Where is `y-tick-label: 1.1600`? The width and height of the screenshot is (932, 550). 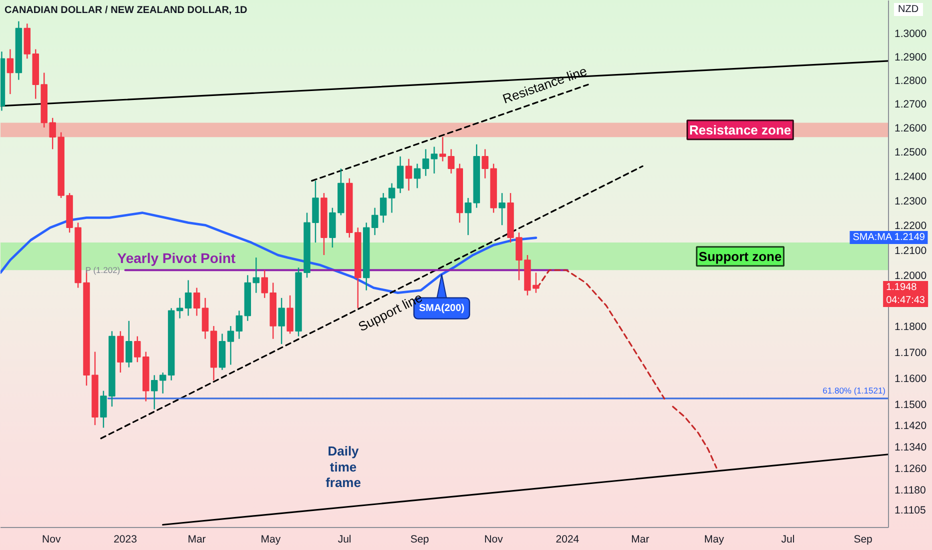 y-tick-label: 1.1600 is located at coordinates (910, 378).